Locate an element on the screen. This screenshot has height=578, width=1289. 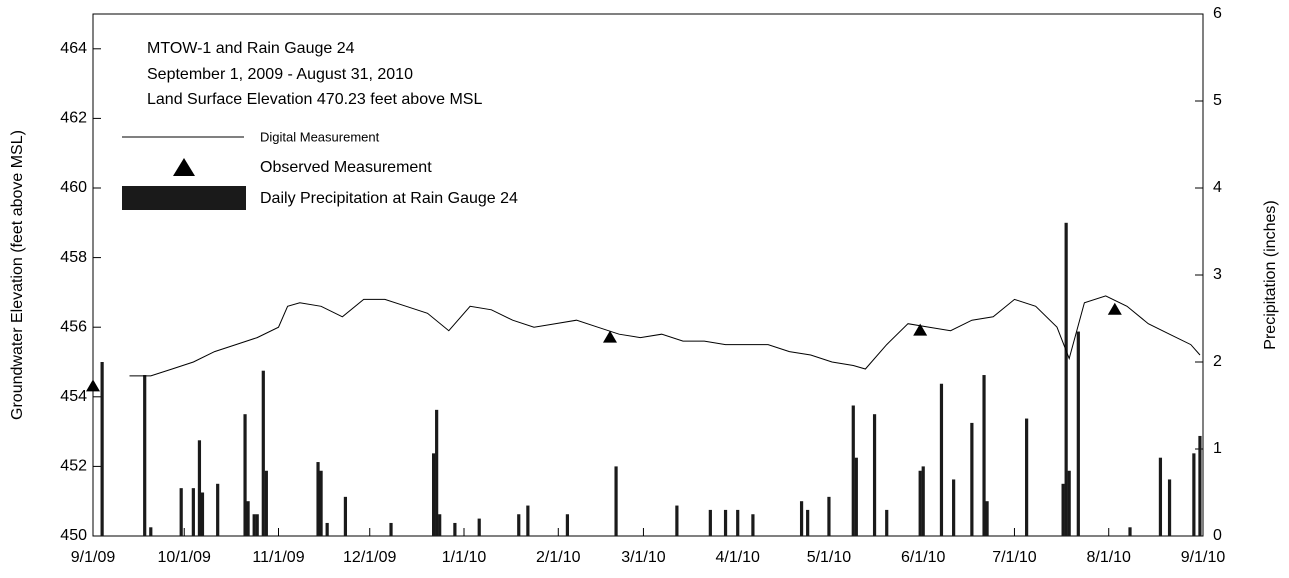
x-tick-label: 11/1/09 is located at coordinates (278, 557).